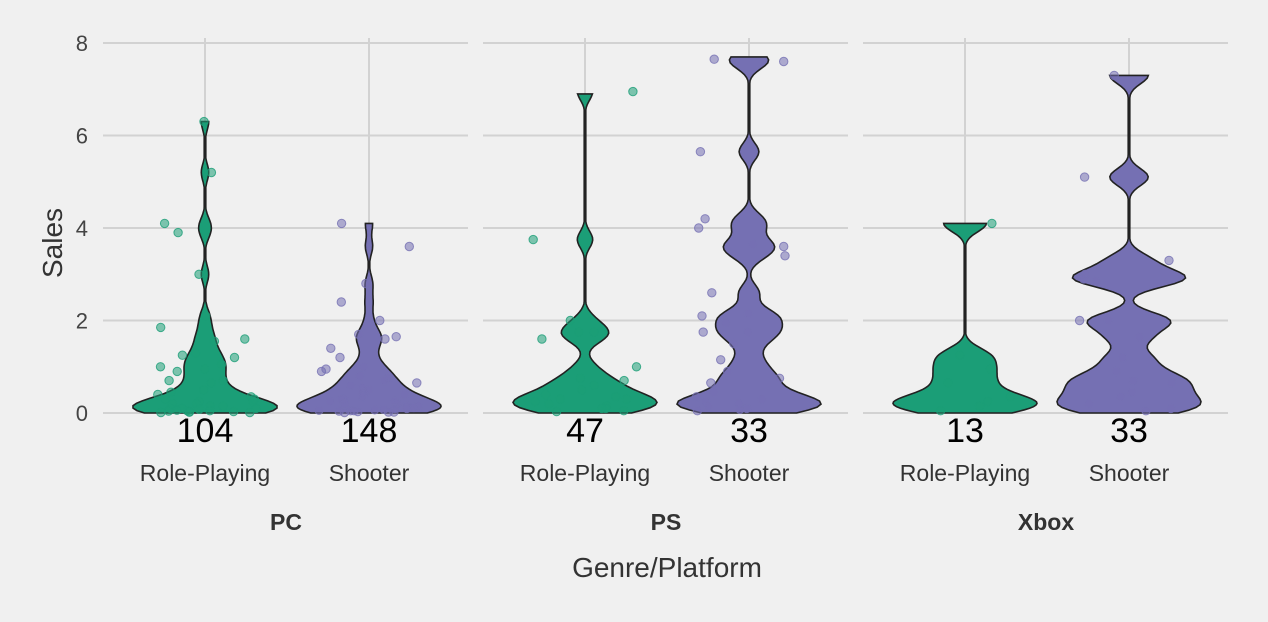  Describe the element at coordinates (82, 413) in the screenshot. I see `y-tick-label: 0` at that location.